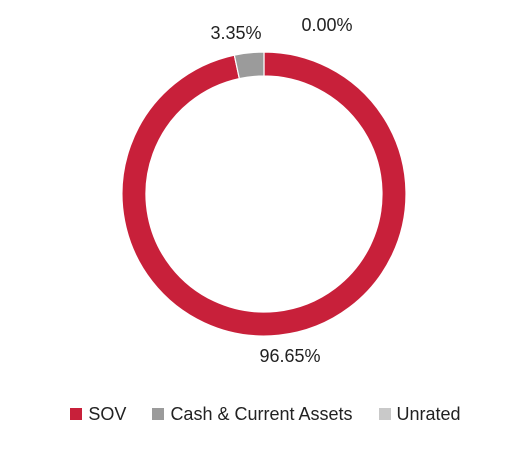 The image size is (531, 454). Describe the element at coordinates (289, 356) in the screenshot. I see `data-label-sov: 96.65%` at that location.